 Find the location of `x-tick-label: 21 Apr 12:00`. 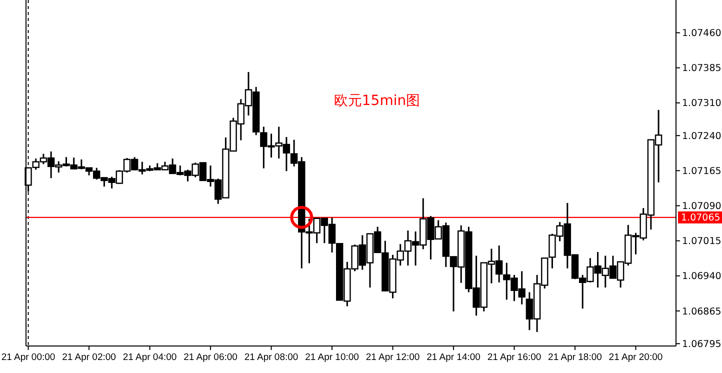

x-tick-label: 21 Apr 12:00 is located at coordinates (393, 357).